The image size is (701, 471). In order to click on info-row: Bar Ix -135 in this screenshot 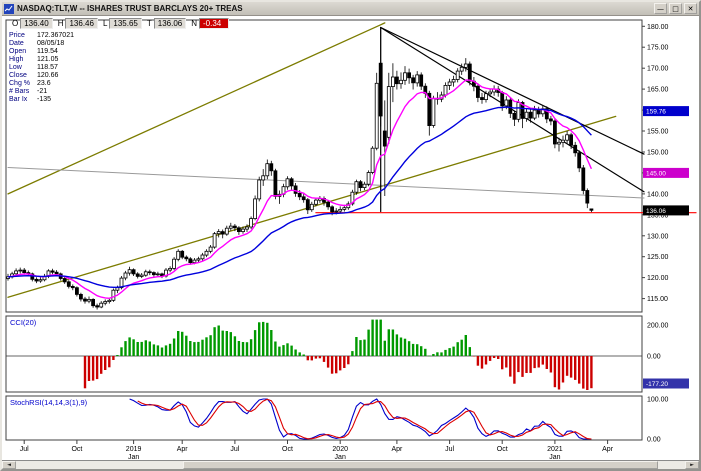, I will do `click(41, 100)`.